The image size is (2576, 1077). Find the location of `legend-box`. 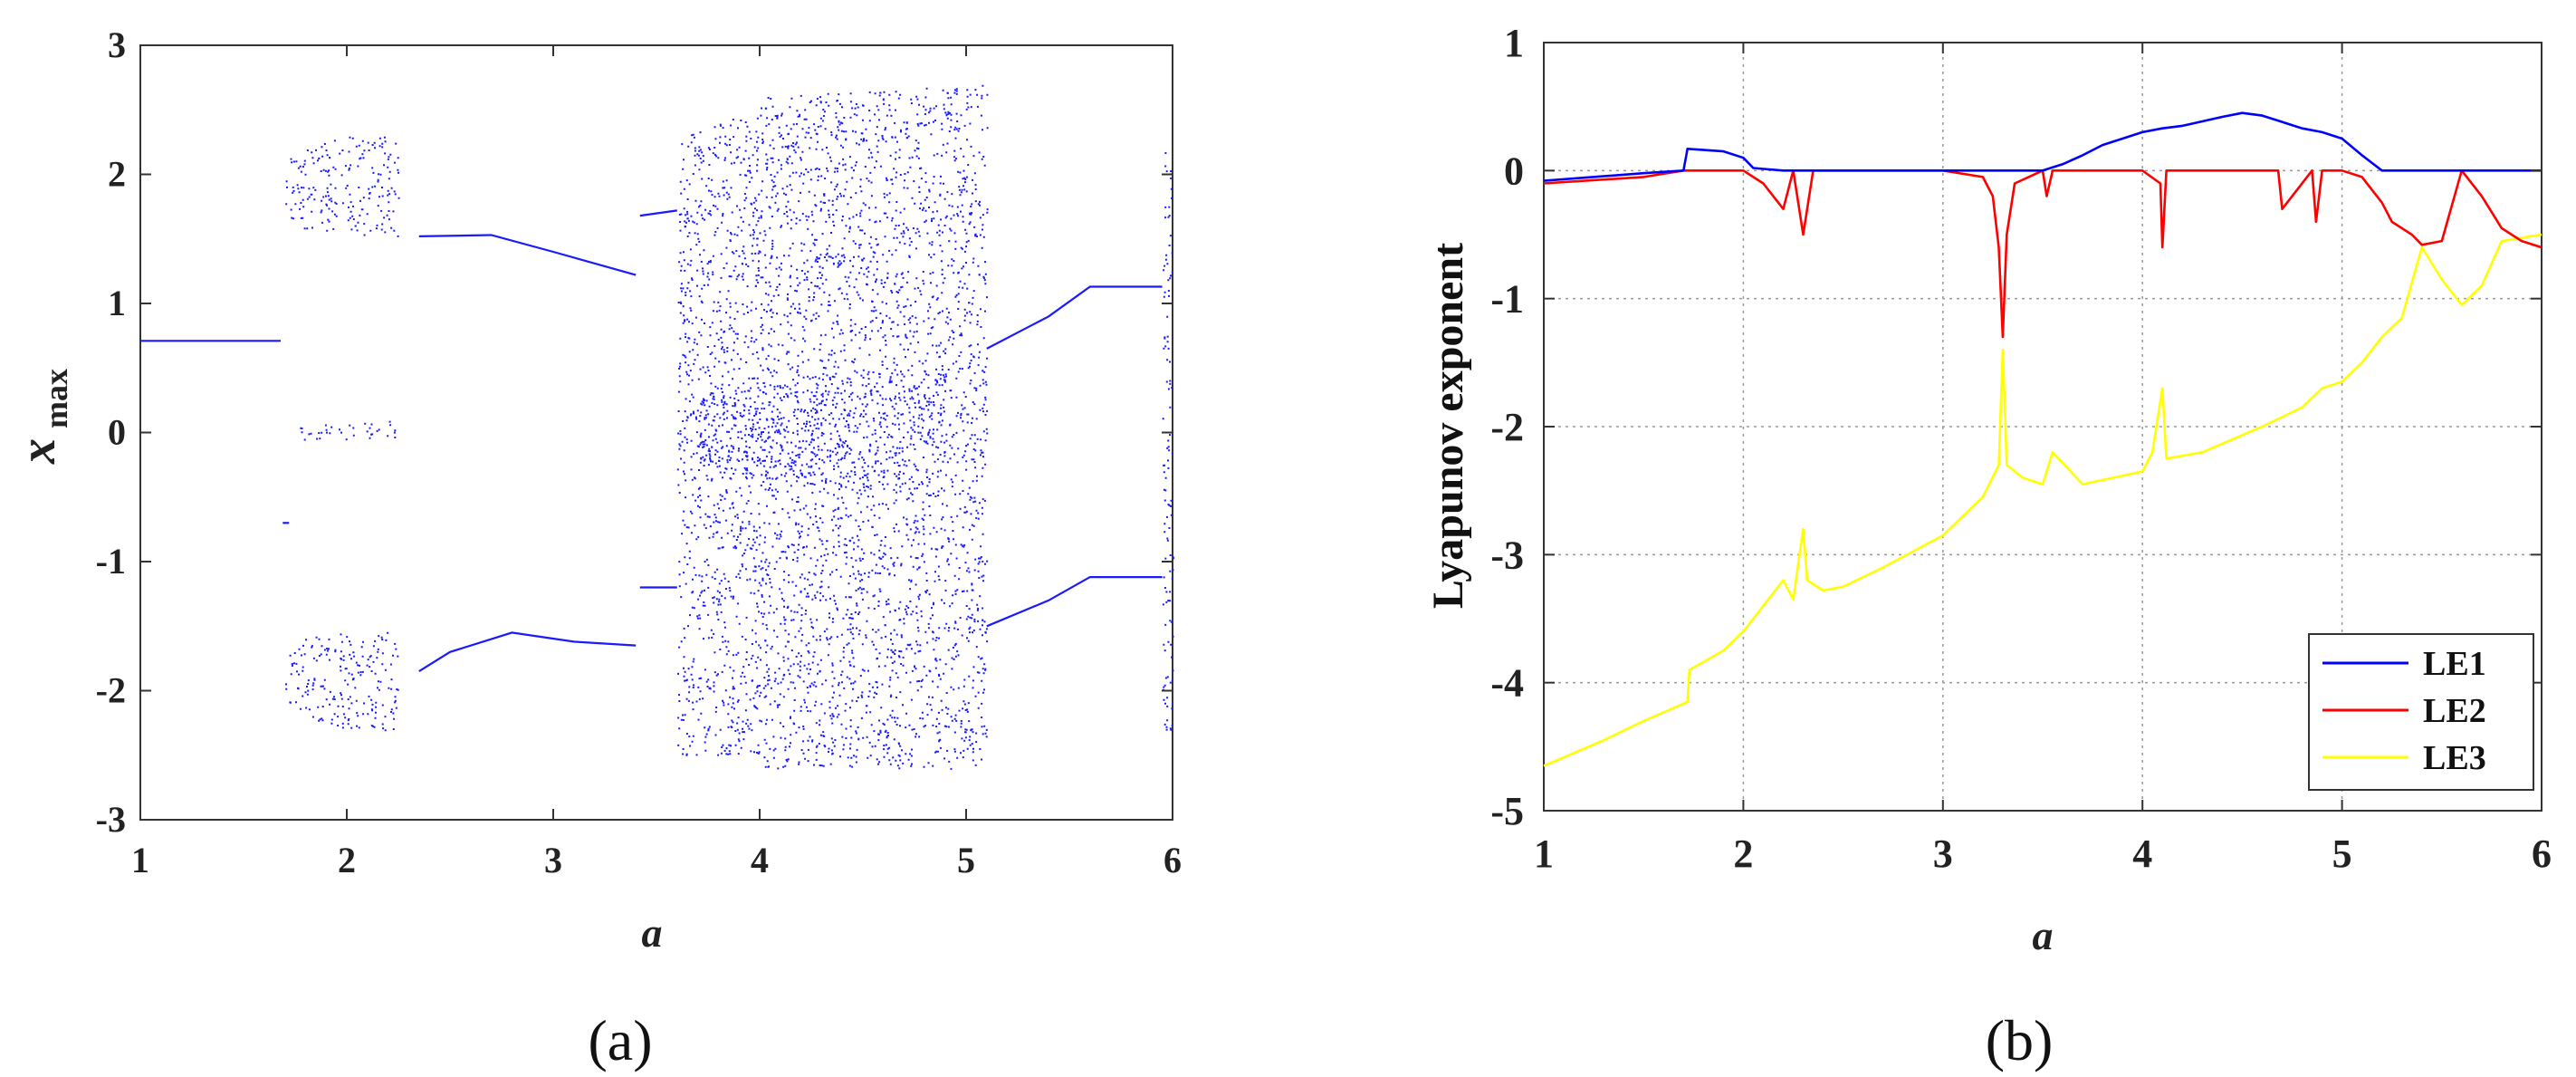

legend-box is located at coordinates (2421, 712).